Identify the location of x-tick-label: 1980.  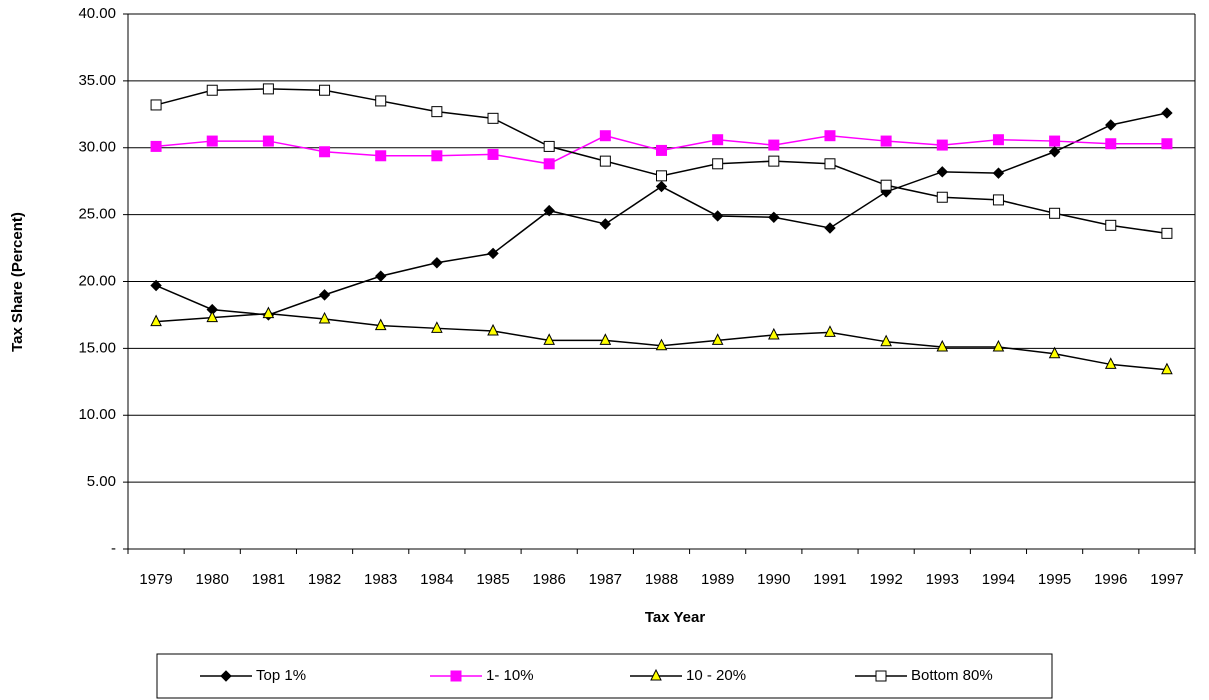
(212, 579).